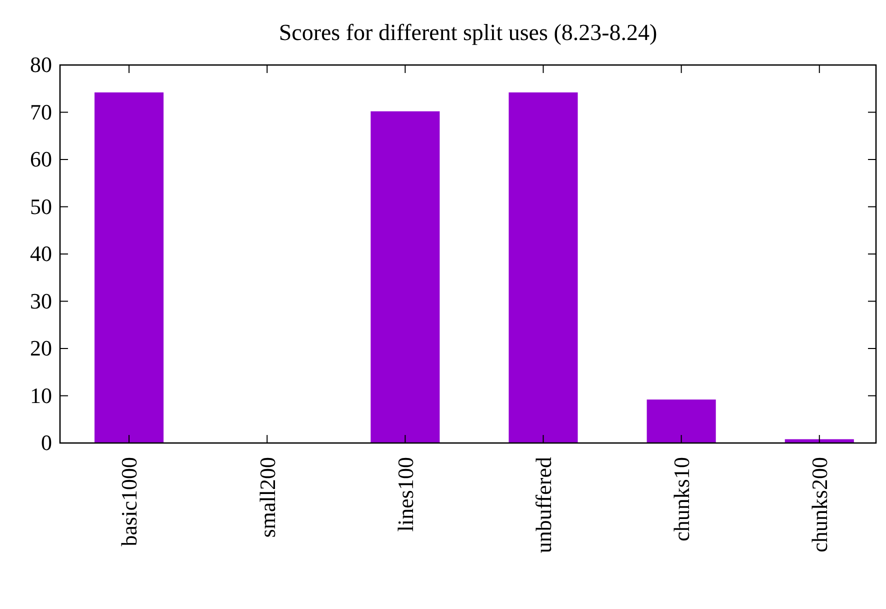 The image size is (886, 609). I want to click on y-tick-label: 70, so click(41, 111).